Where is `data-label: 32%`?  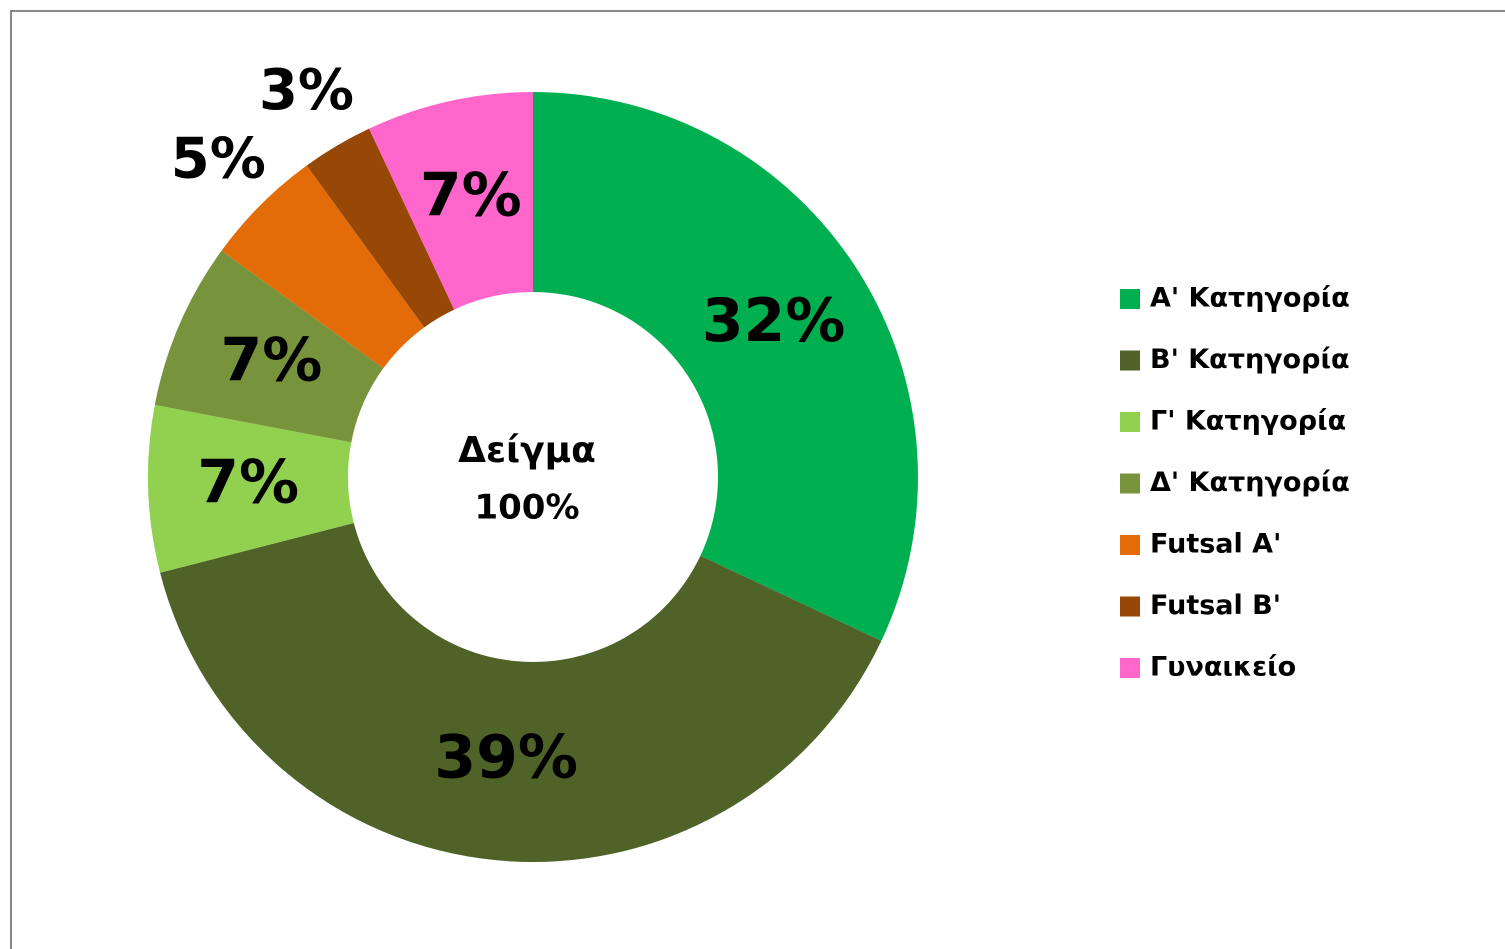
data-label: 32% is located at coordinates (774, 321).